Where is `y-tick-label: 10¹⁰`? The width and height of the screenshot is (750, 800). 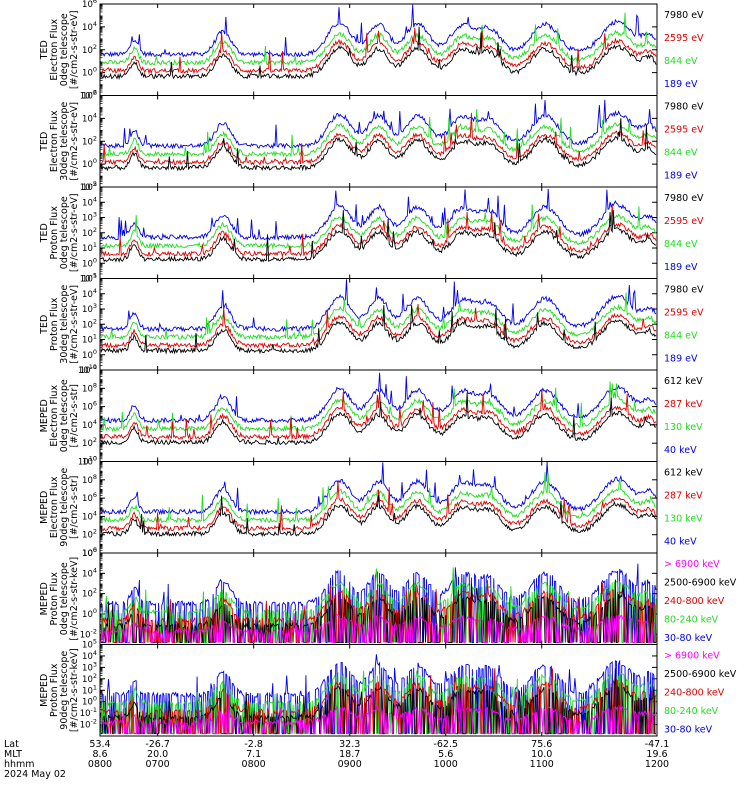
y-tick-label: 10¹⁰ is located at coordinates (87, 369).